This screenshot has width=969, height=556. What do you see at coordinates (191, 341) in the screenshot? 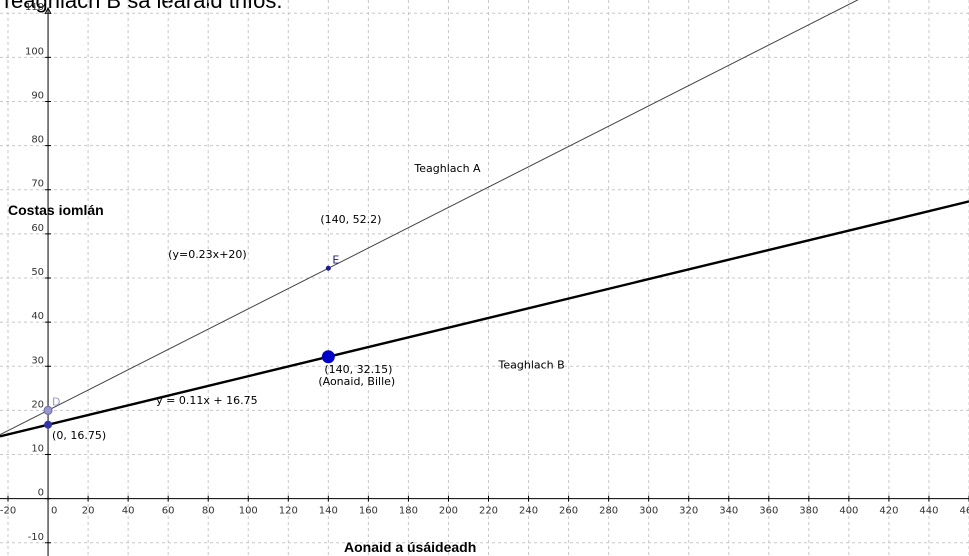
I see `data-points: DE` at bounding box center [191, 341].